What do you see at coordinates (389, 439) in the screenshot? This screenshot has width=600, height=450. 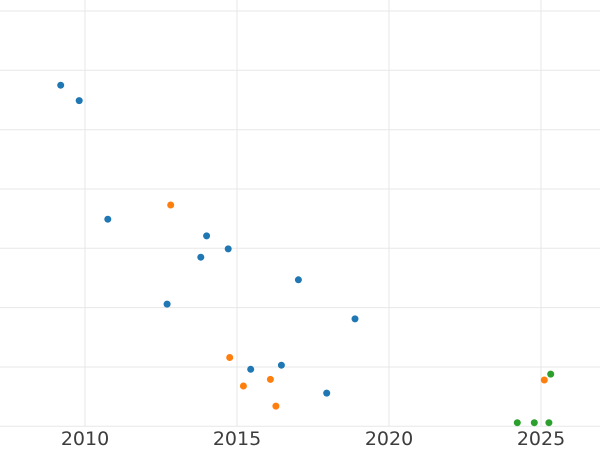 I see `x-tick-label-2020: 2020` at bounding box center [389, 439].